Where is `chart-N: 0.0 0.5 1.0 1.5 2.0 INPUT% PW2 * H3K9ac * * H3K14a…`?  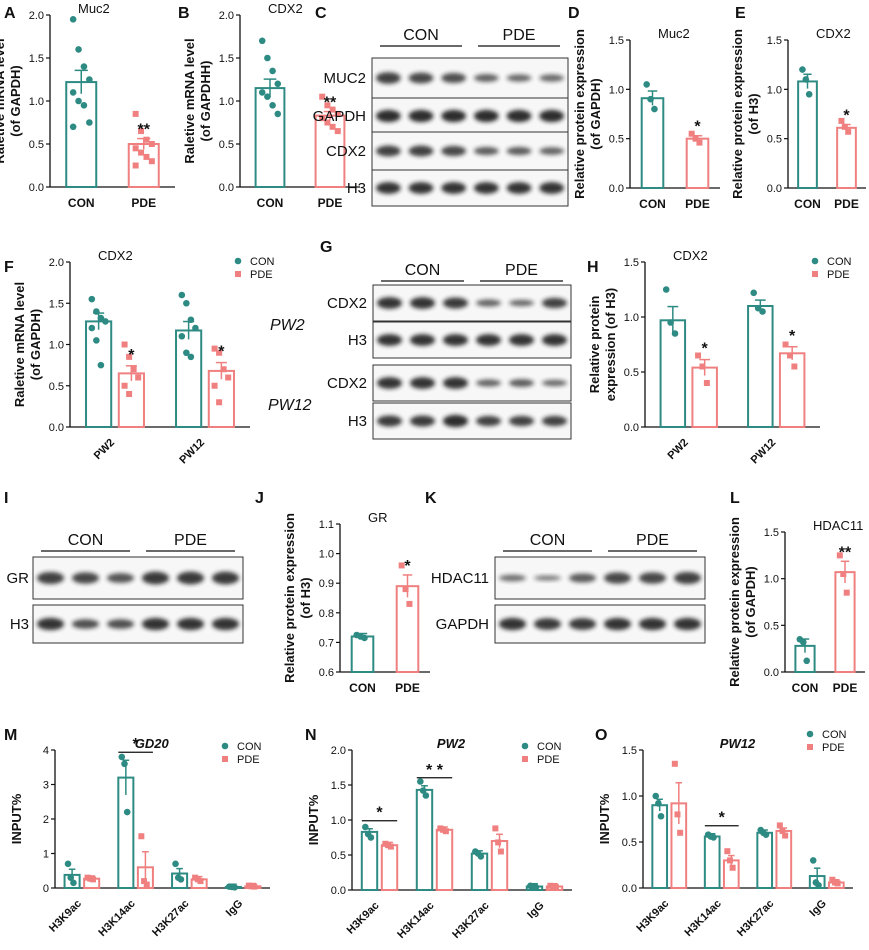
chart-N: 0.0 0.5 1.0 1.5 2.0 INPUT% PW2 * H3K9ac * * H3K14a… is located at coordinates (439, 838).